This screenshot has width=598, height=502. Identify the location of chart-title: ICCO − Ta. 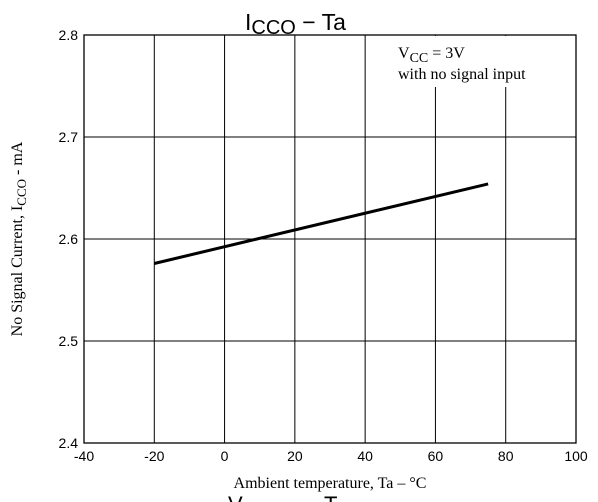
(295, 24).